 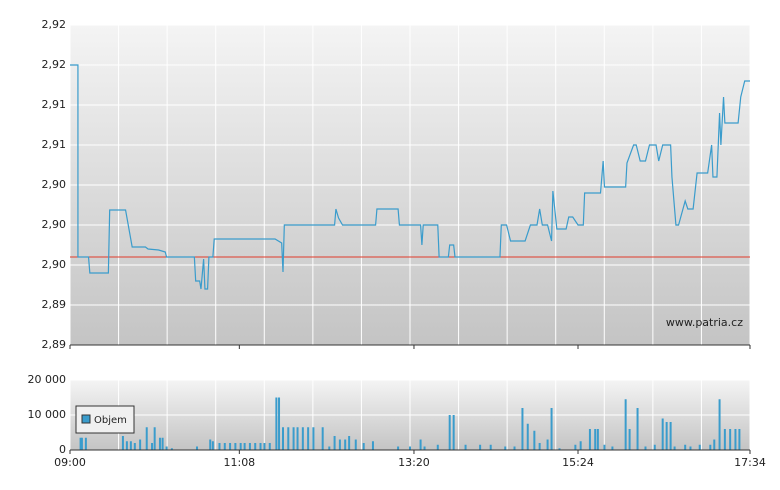 What do you see at coordinates (70, 462) in the screenshot?
I see `x-tick-label: 09:00` at bounding box center [70, 462].